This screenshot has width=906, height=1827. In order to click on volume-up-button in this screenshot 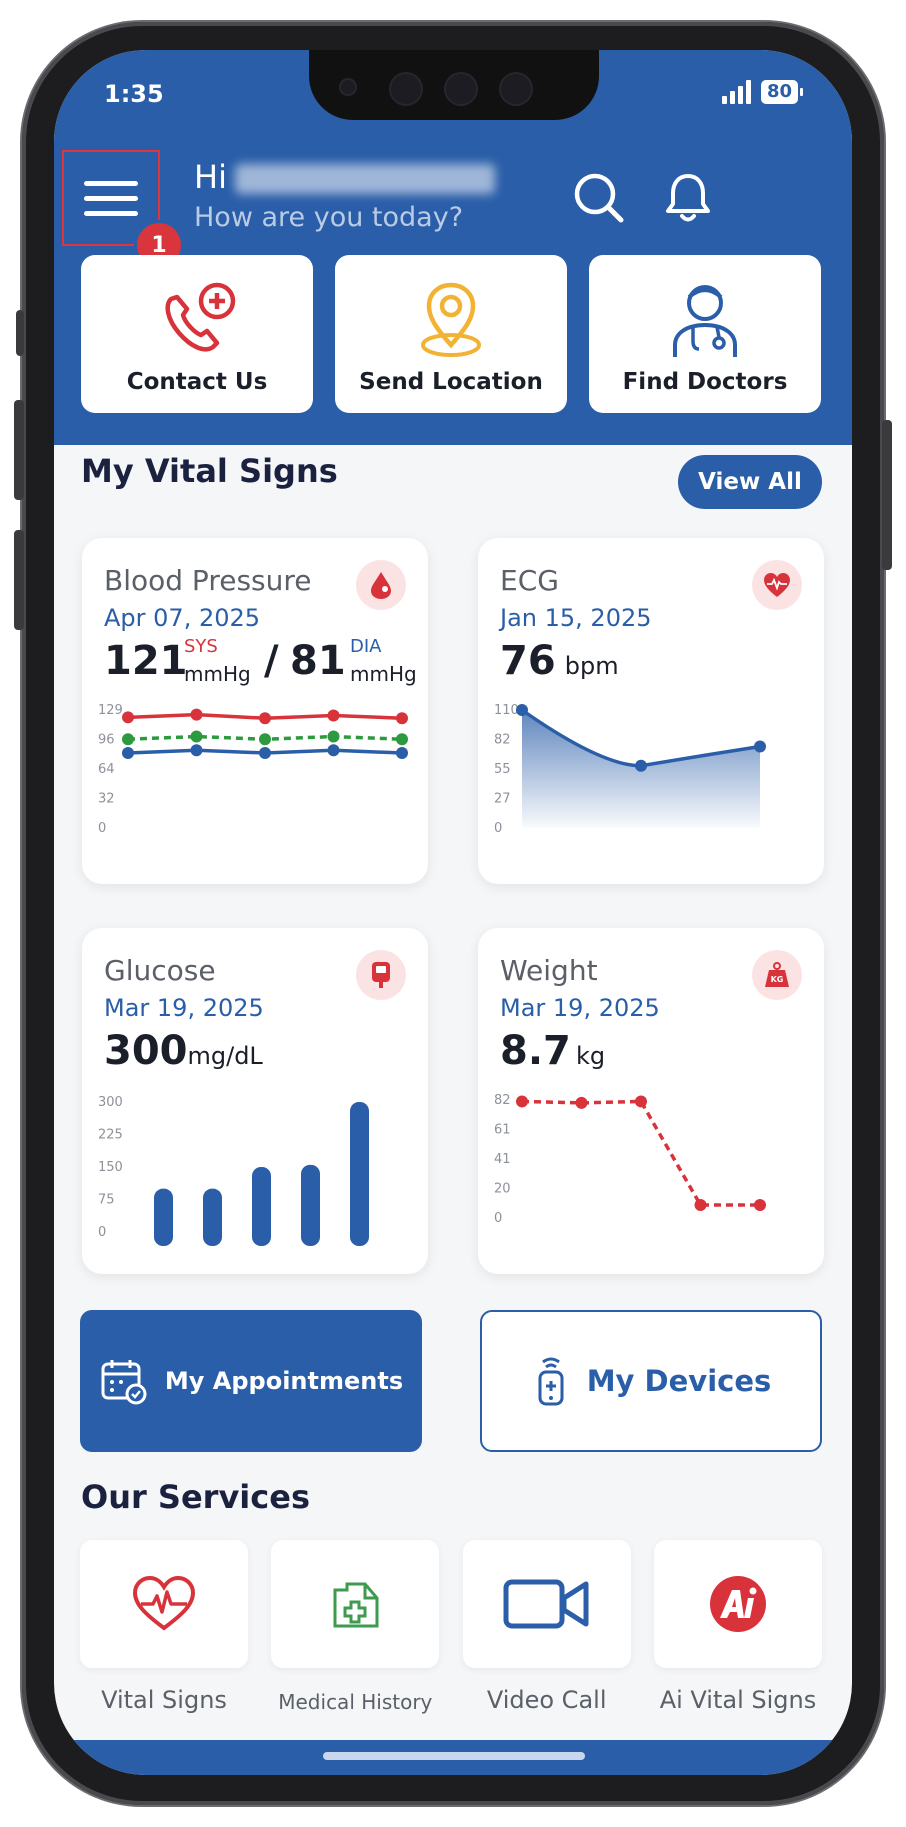, I will do `click(19, 450)`.